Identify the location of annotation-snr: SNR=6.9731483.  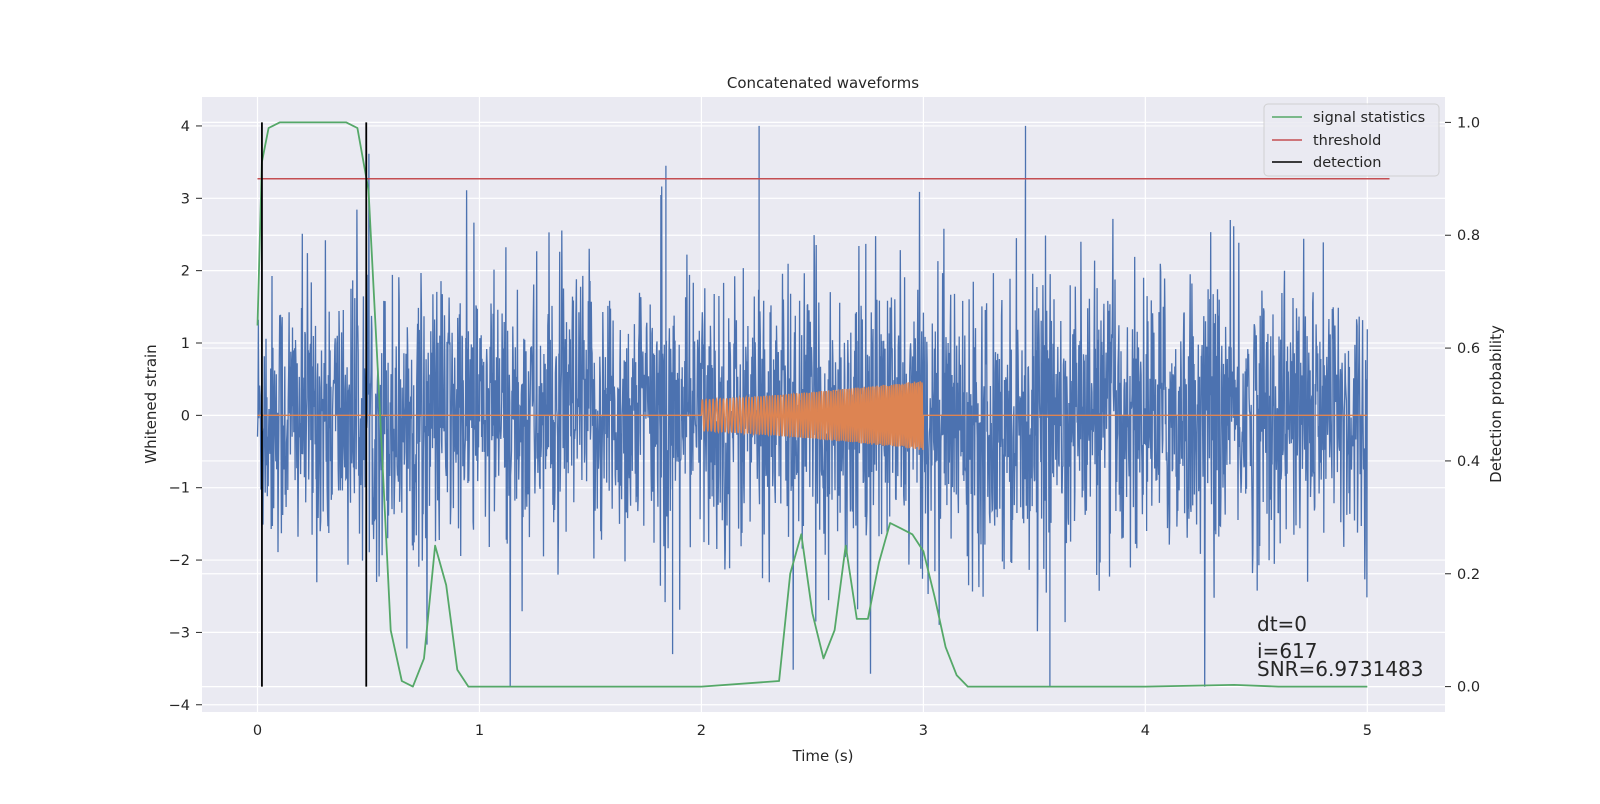
(1340, 669).